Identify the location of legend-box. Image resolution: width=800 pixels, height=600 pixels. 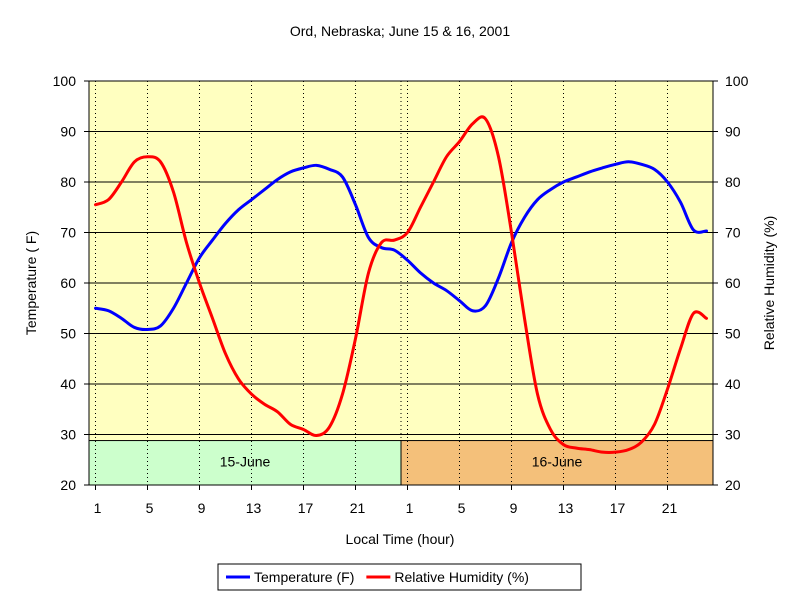
(399, 577).